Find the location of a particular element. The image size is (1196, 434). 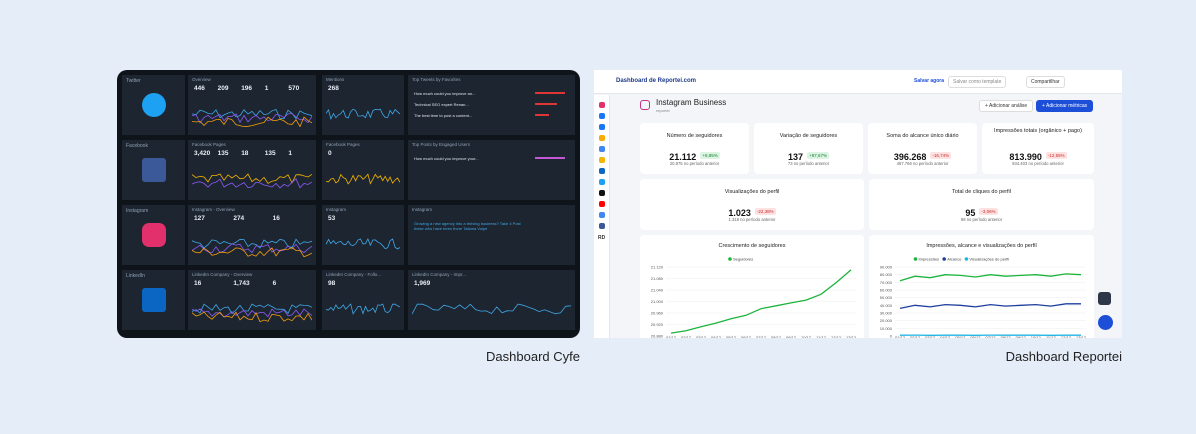

network-icon is located at coordinates (154, 235).